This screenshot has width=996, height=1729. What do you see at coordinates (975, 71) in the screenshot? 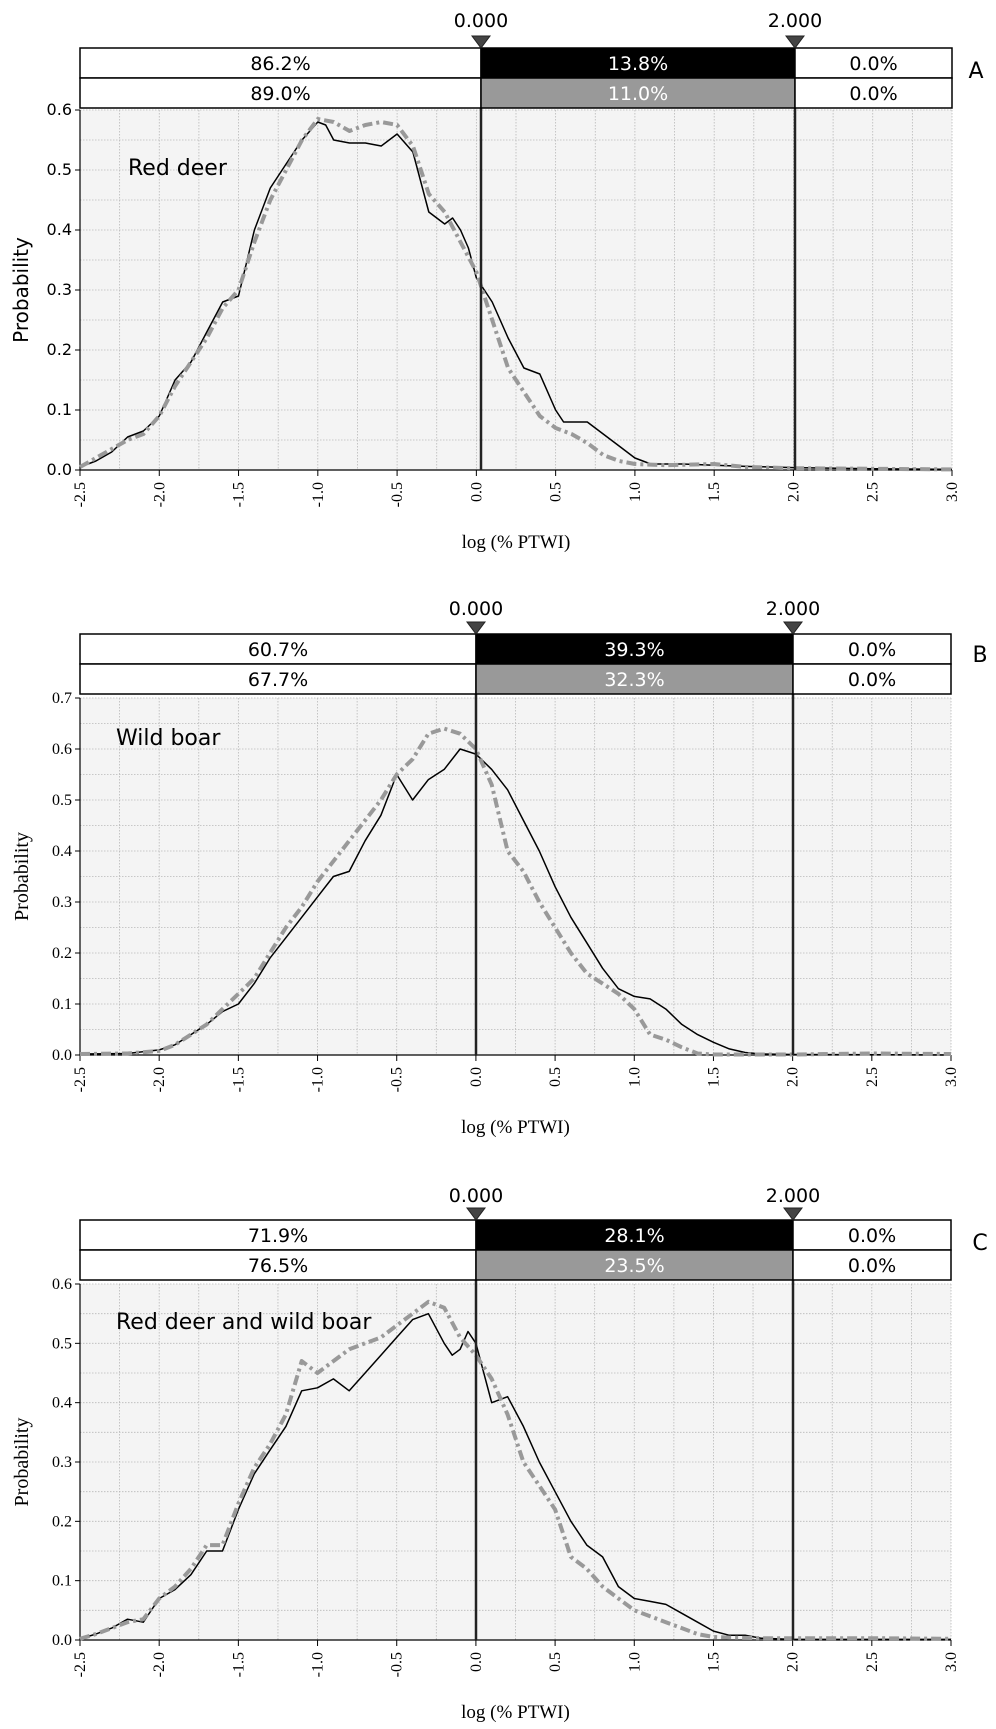
I see `panel-letter: A` at bounding box center [975, 71].